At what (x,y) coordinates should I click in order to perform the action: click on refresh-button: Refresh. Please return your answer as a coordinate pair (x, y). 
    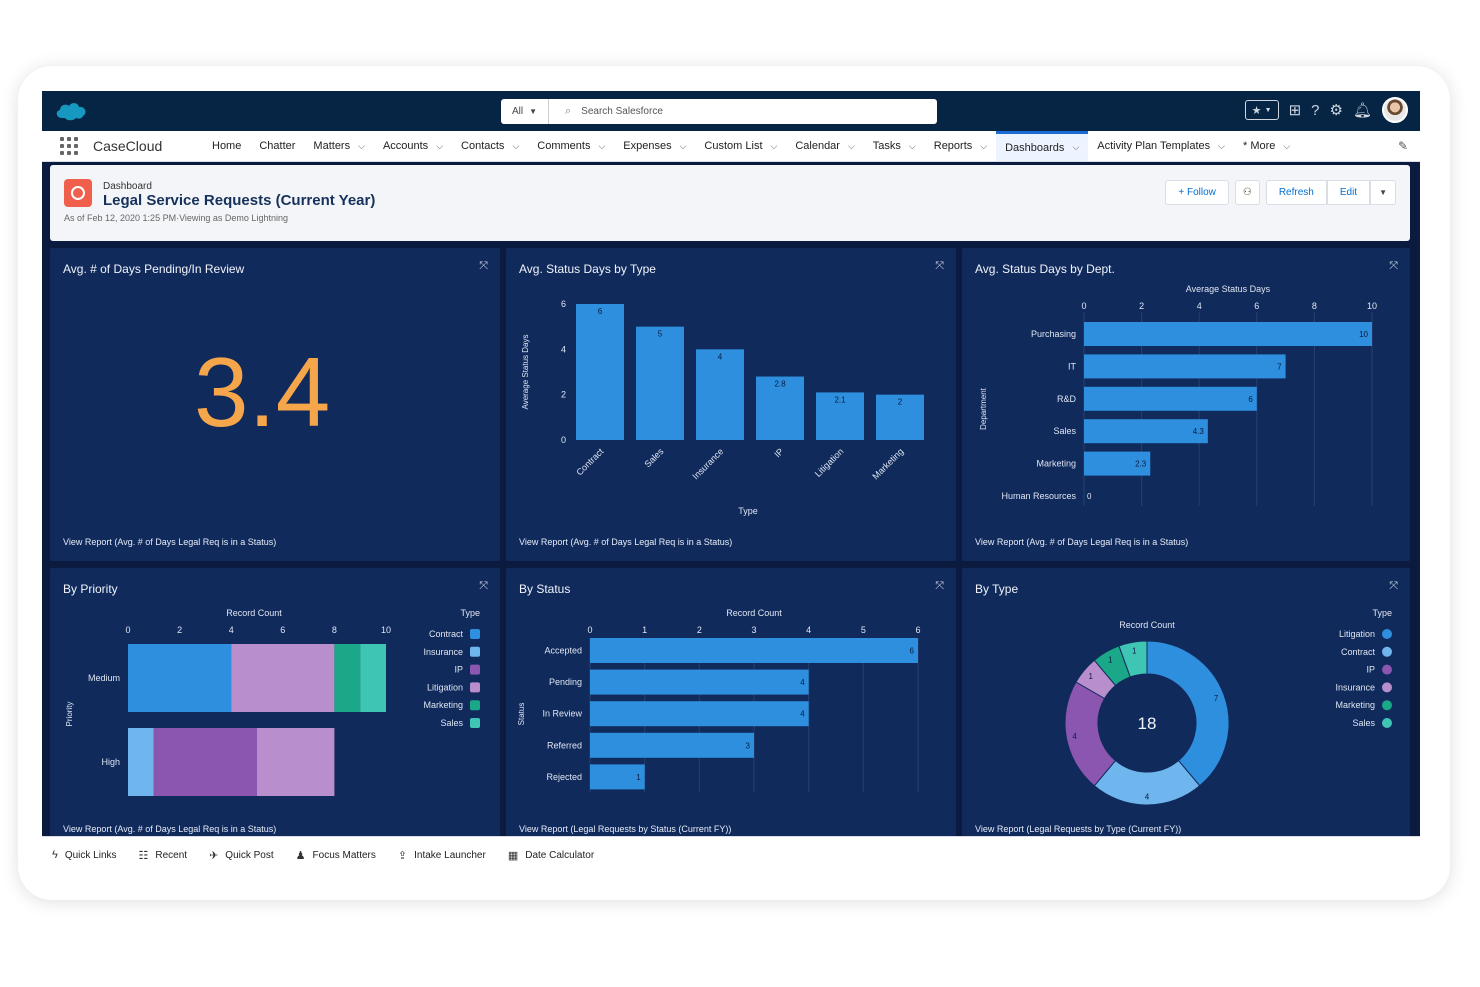
    Looking at the image, I should click on (1296, 192).